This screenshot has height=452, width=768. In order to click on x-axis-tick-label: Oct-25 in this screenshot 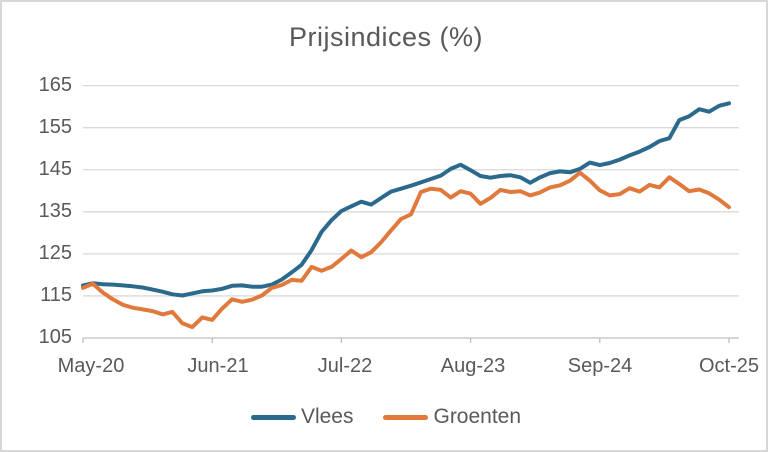, I will do `click(729, 366)`.